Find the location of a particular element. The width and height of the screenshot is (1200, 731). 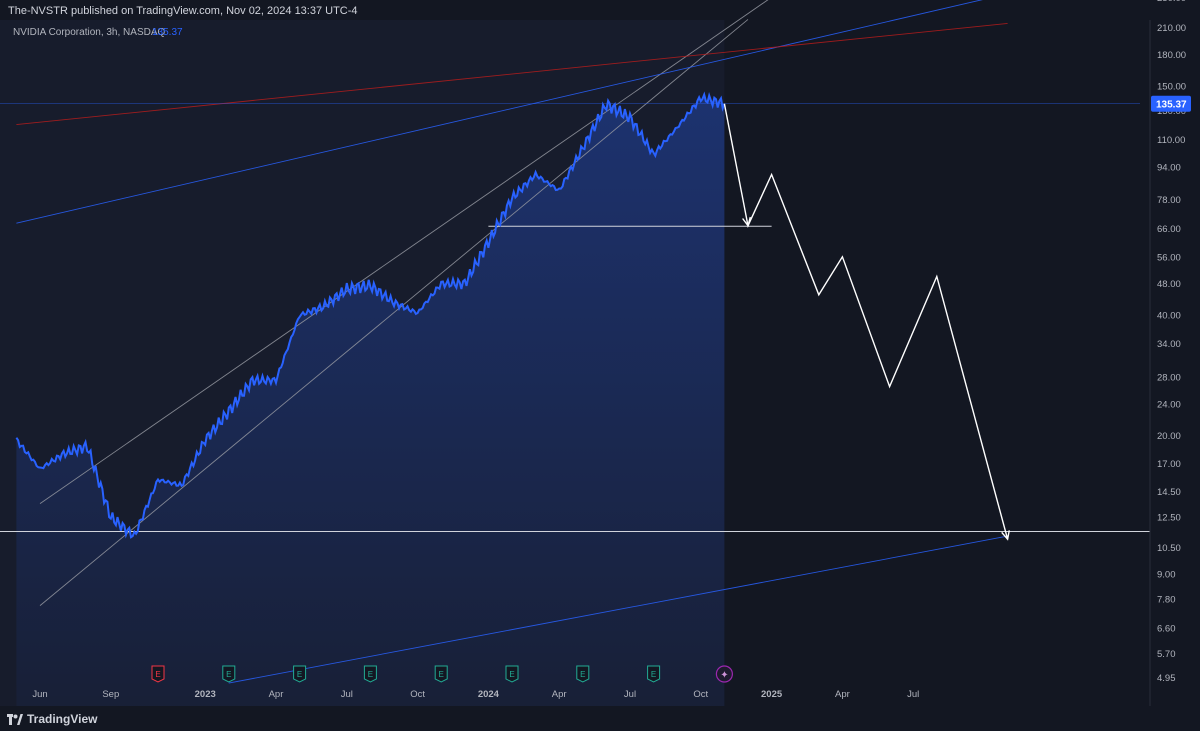

price-tick-label: 48.00 is located at coordinates (1169, 284).